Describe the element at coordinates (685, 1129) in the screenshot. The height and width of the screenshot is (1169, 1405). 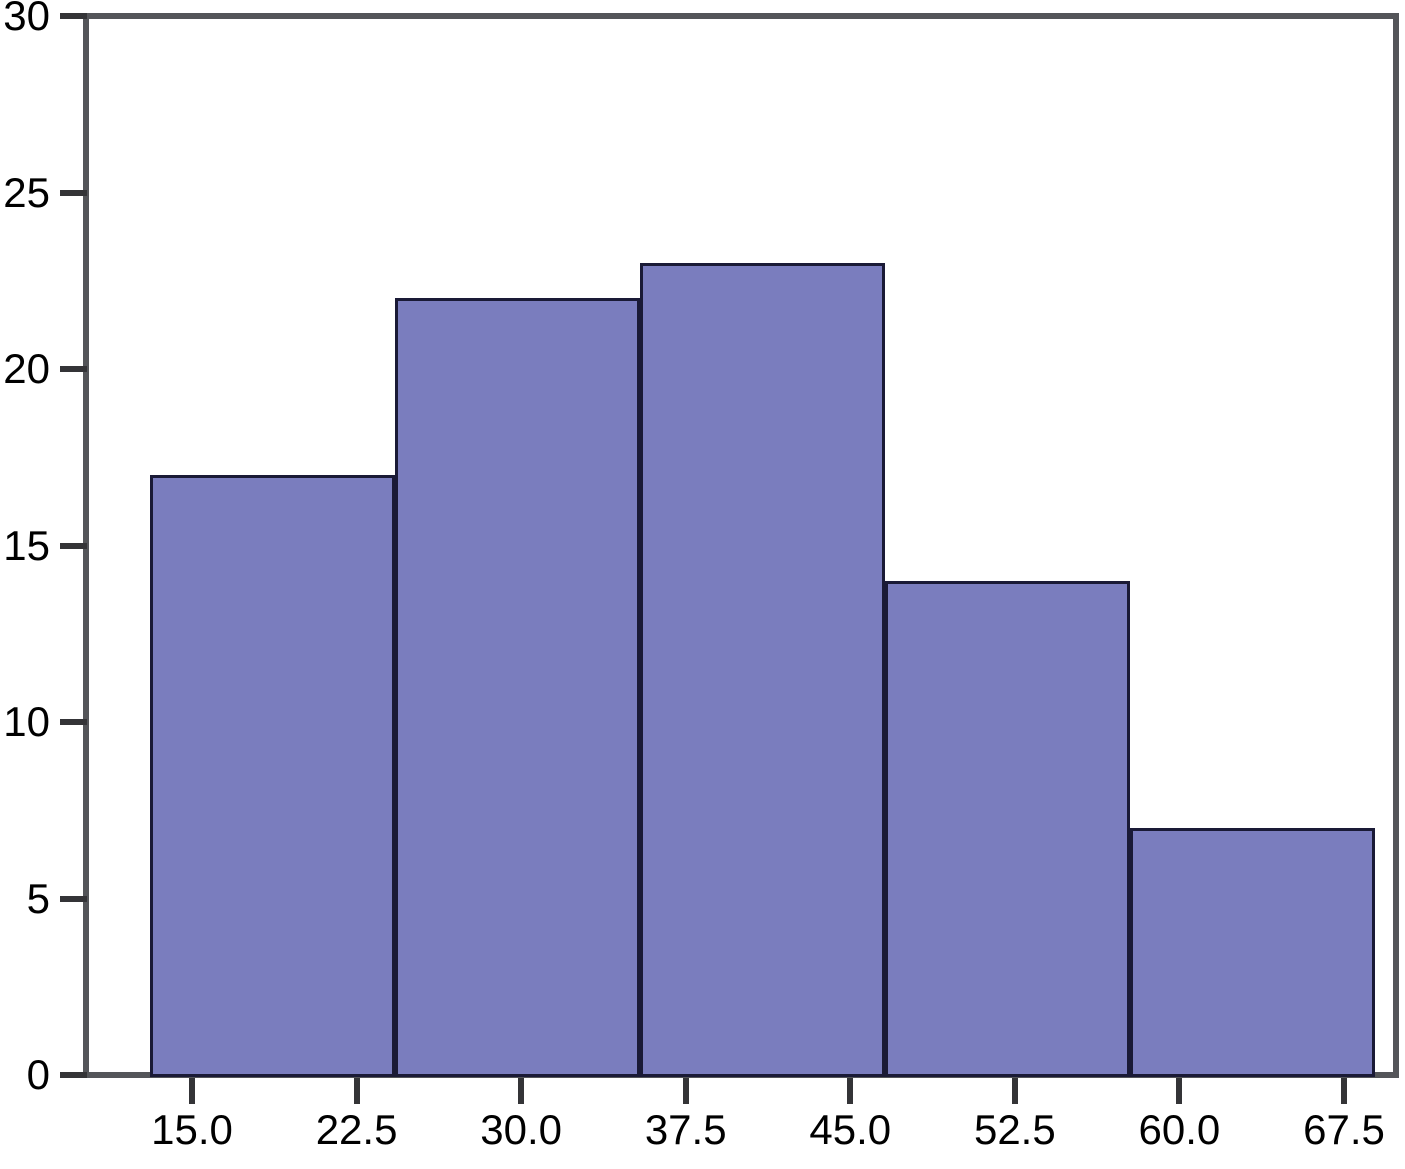
I see `x-axis-tick-label: 37.5` at that location.